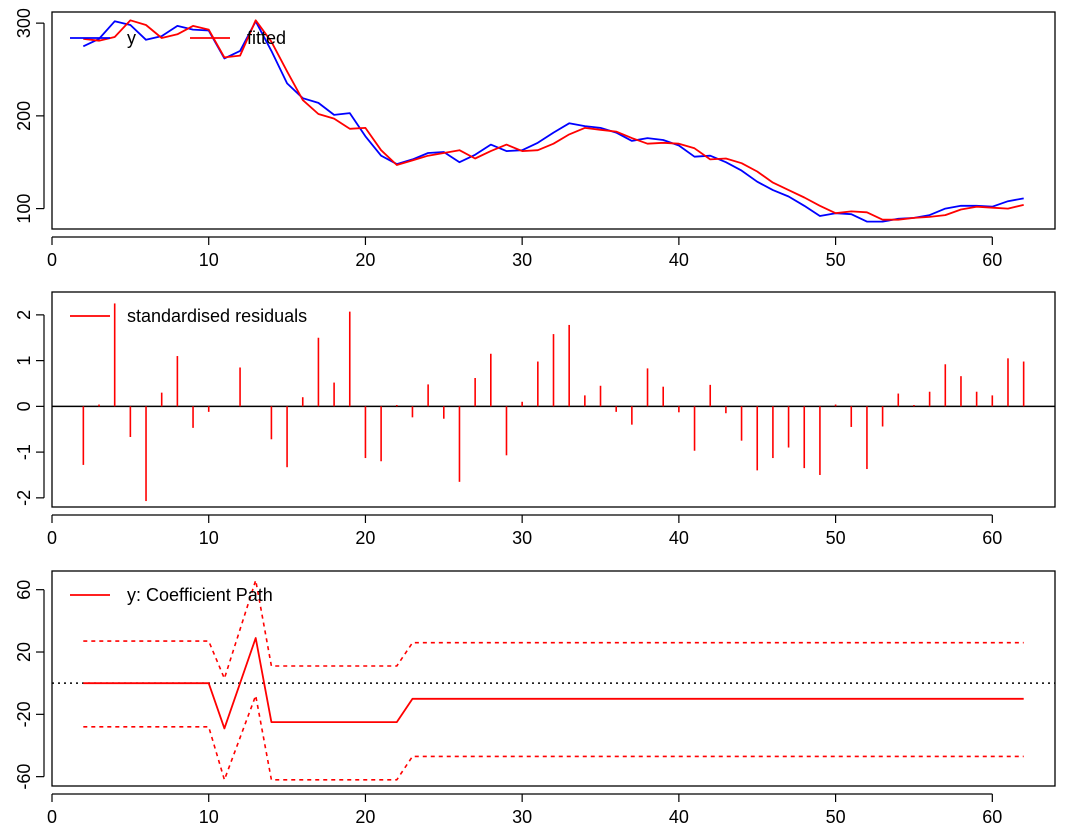 Image resolution: width=1068 pixels, height=836 pixels. What do you see at coordinates (24, 406) in the screenshot?
I see `y-tick-label: 0` at bounding box center [24, 406].